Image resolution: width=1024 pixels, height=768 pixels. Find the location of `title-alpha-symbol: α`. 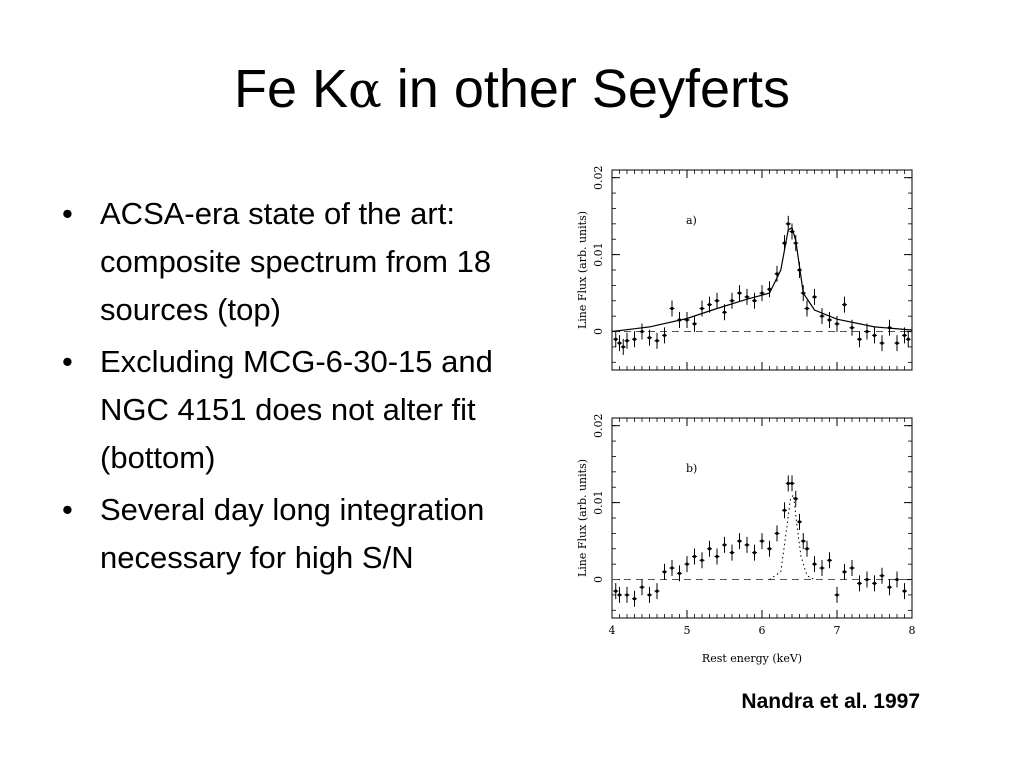

title-alpha-symbol: α is located at coordinates (365, 90).